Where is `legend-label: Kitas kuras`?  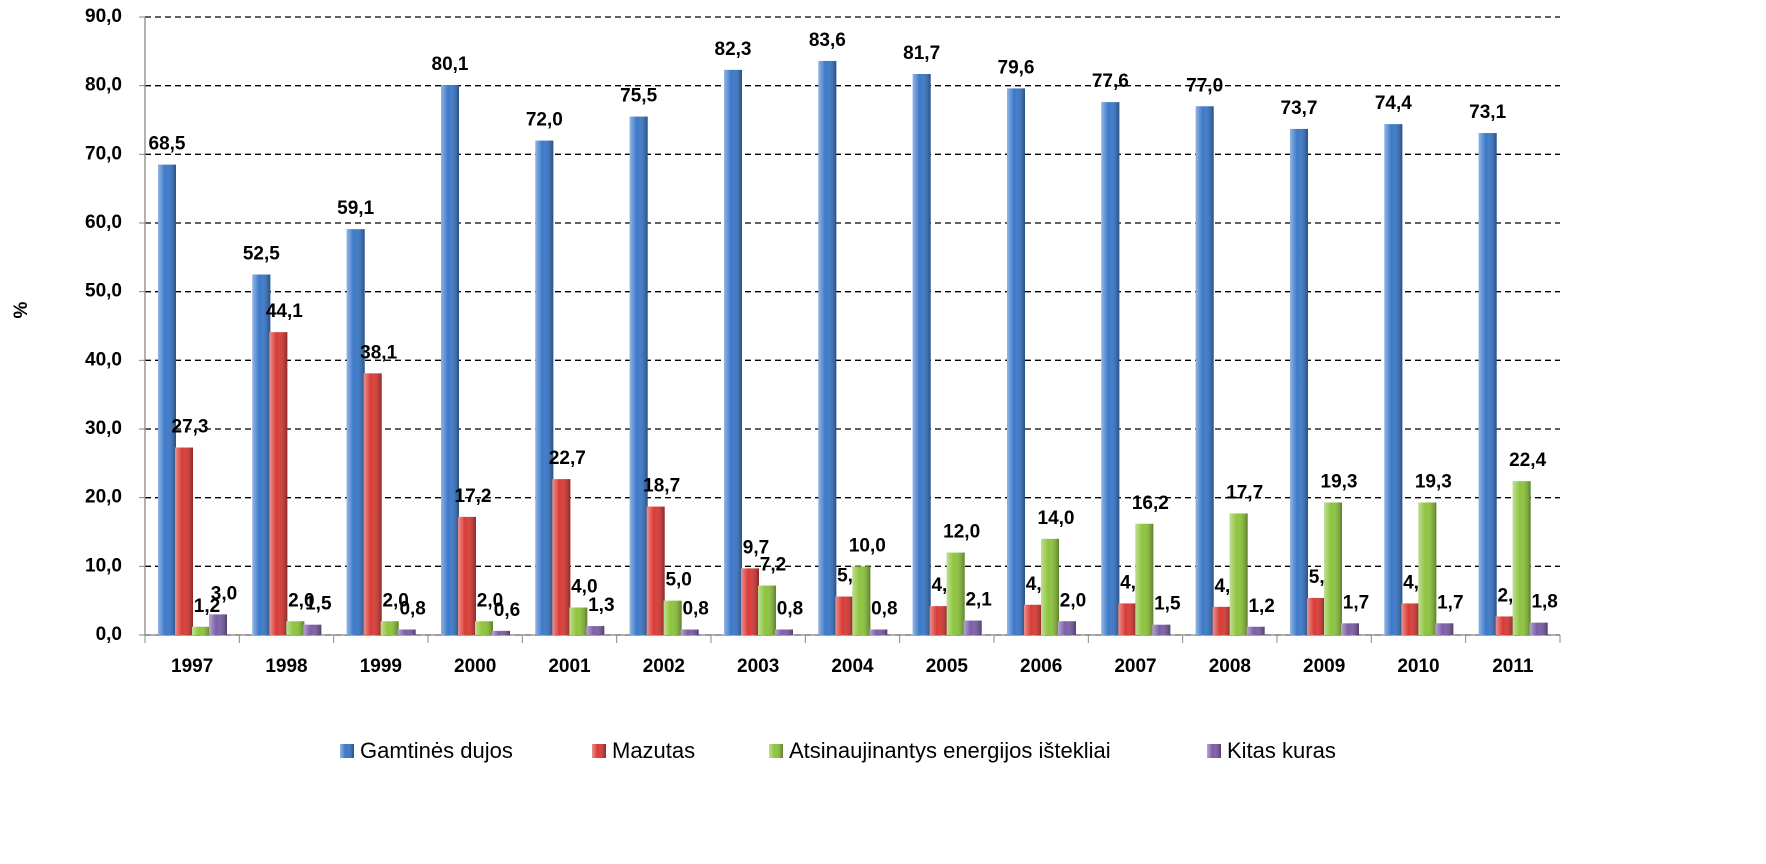 legend-label: Kitas kuras is located at coordinates (1281, 750).